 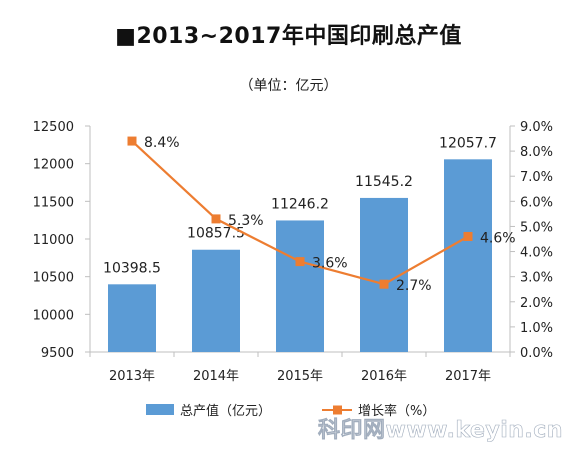 What do you see at coordinates (246, 221) in the screenshot?
I see `line-data-label: 5.3%` at bounding box center [246, 221].